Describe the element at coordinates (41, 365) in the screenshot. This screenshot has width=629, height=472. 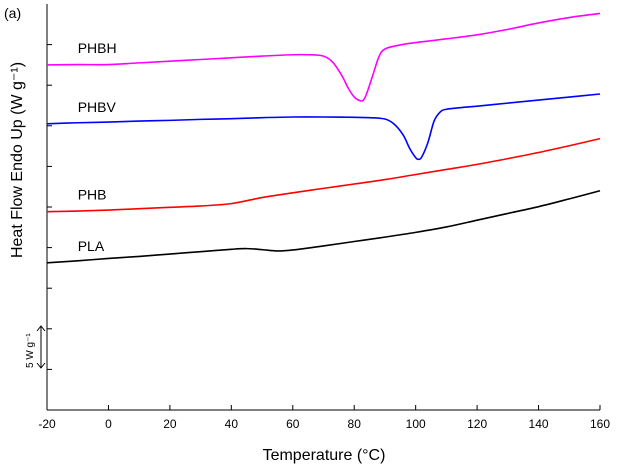
I see `scale-bar-arrow-down-icon` at that location.